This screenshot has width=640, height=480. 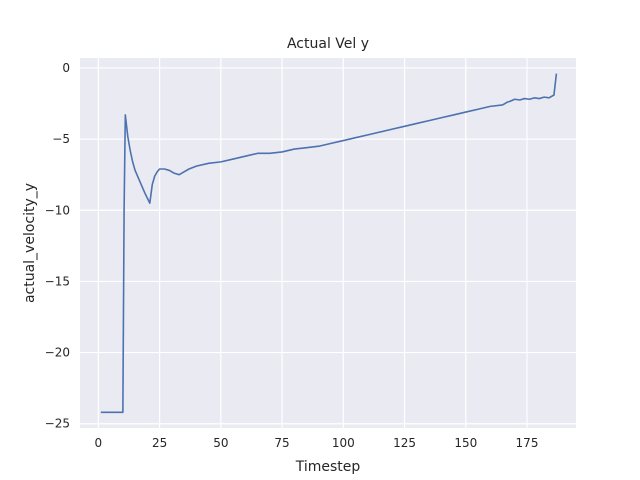 I want to click on x-tick-label: 175, so click(x=527, y=443).